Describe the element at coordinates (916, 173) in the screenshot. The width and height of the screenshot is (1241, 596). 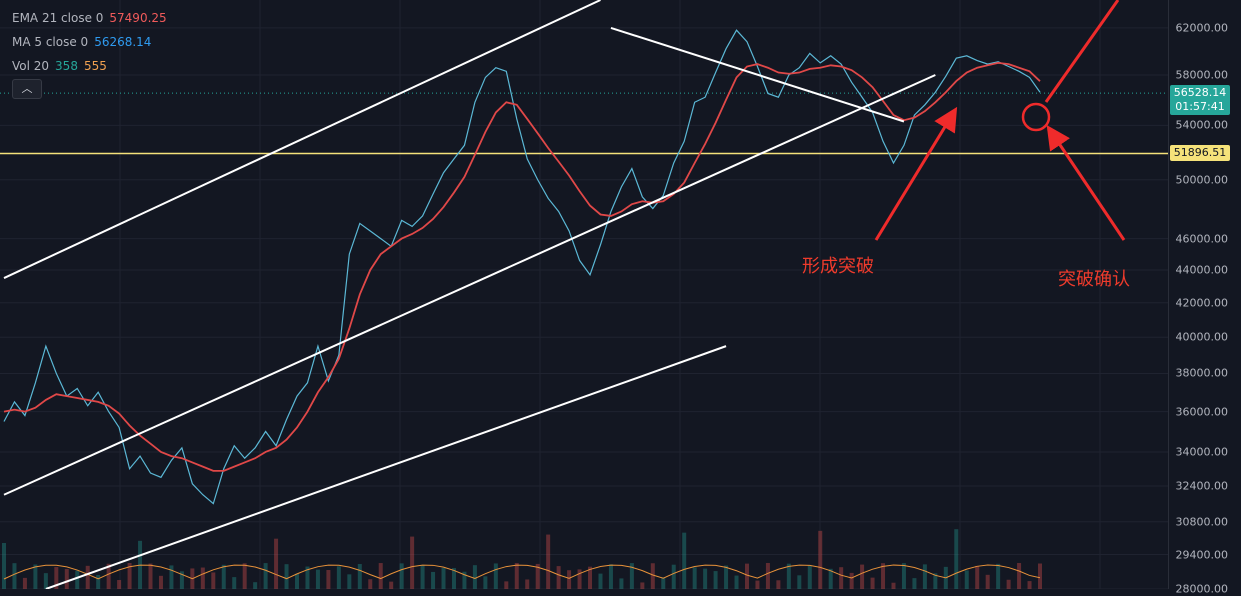
I see `breakout-arrow` at that location.